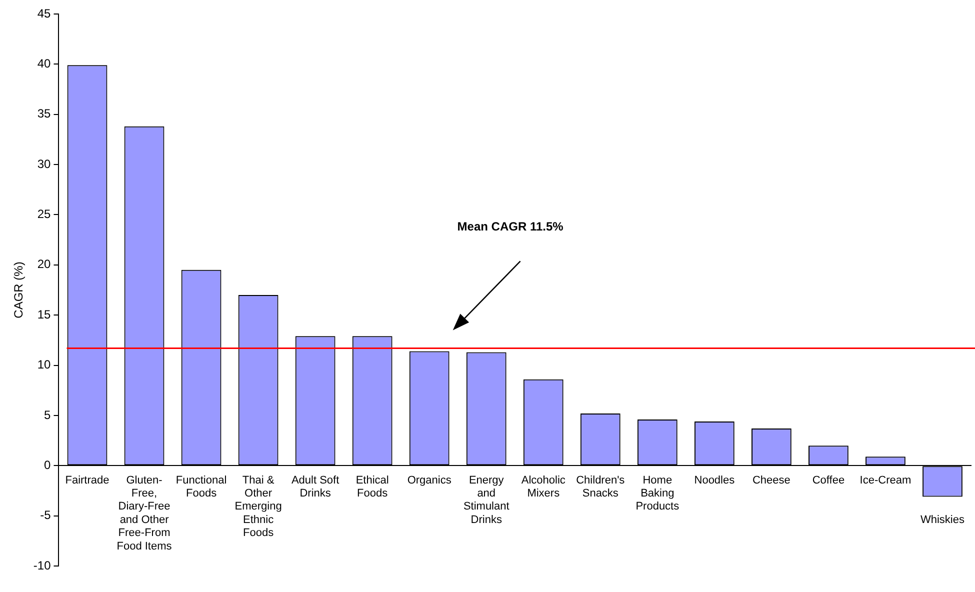  Describe the element at coordinates (44, 113) in the screenshot. I see `y-tick-label: 35` at that location.